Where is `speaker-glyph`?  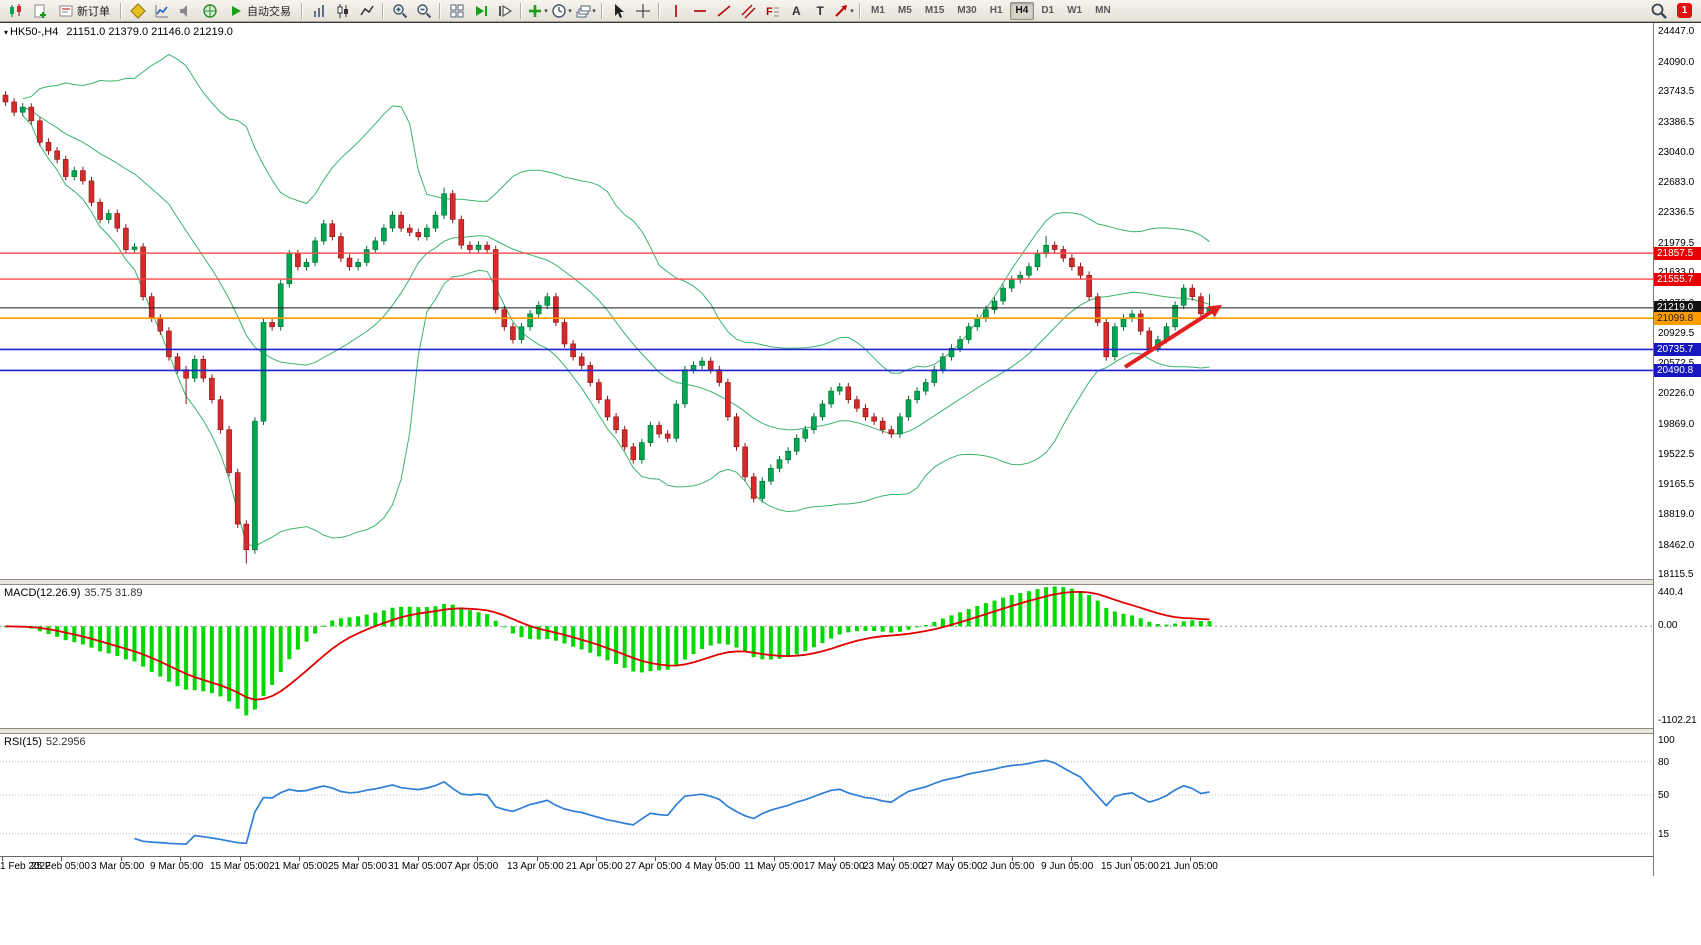 speaker-glyph is located at coordinates (183, 10).